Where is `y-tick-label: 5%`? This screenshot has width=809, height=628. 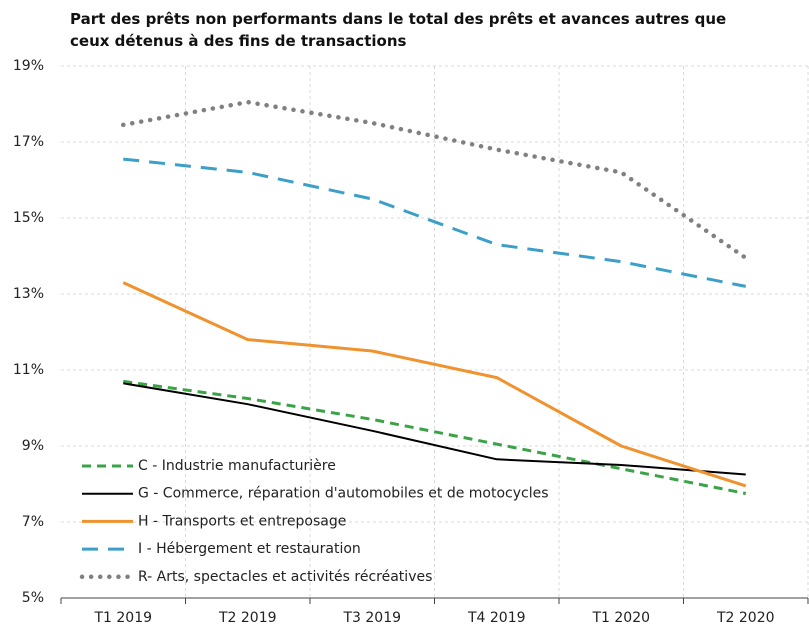 y-tick-label: 5% is located at coordinates (33, 598).